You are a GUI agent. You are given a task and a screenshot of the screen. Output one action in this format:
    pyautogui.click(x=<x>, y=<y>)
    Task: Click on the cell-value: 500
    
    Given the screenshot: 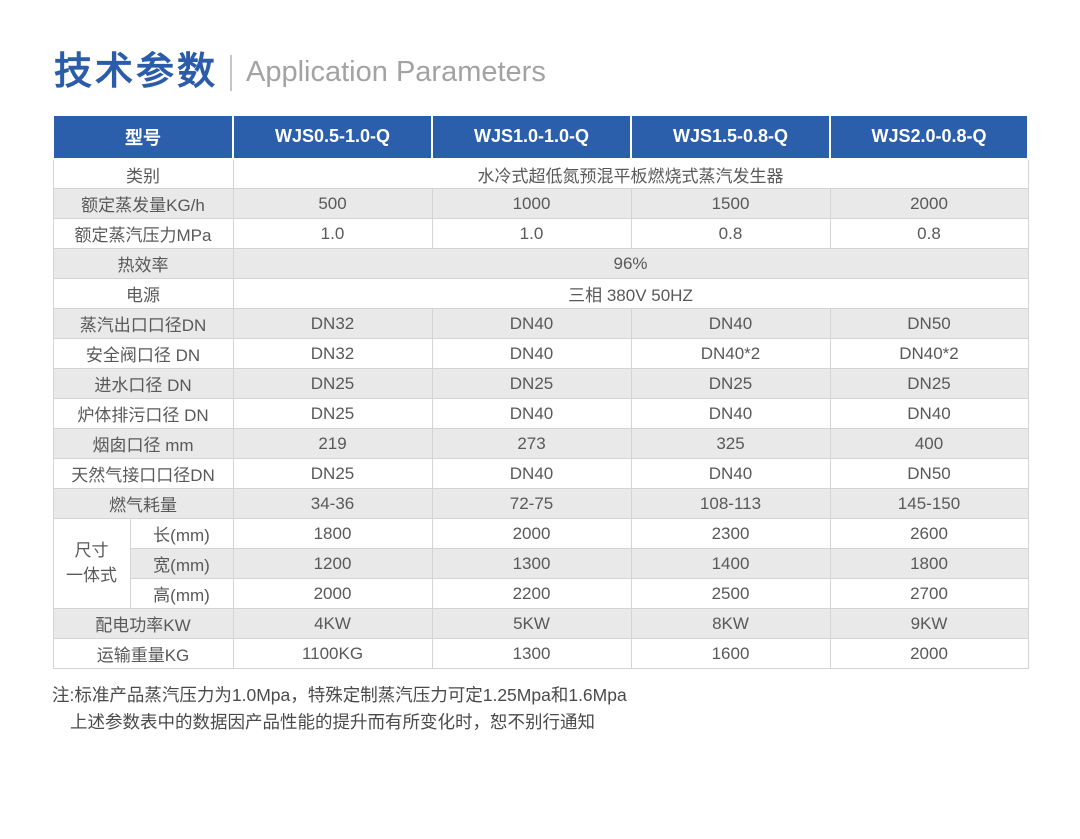 What is the action you would take?
    pyautogui.click(x=332, y=204)
    